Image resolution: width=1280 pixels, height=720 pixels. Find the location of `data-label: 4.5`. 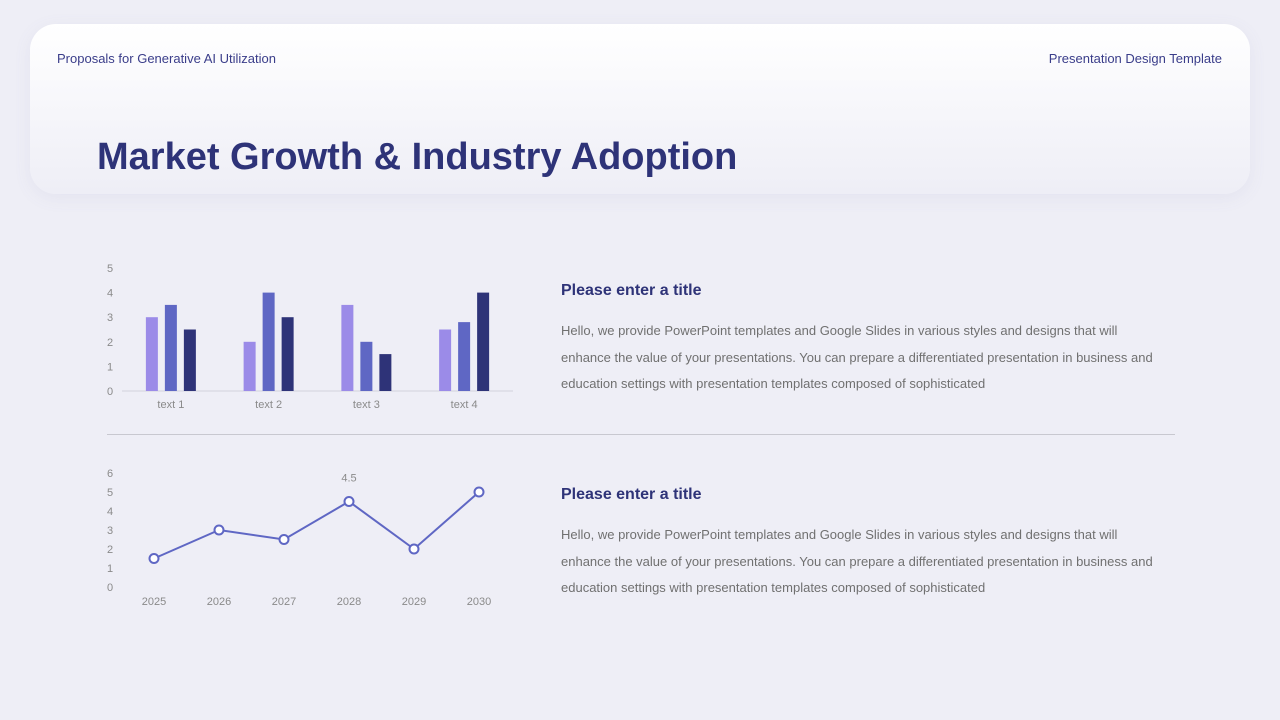

data-label: 4.5 is located at coordinates (348, 479).